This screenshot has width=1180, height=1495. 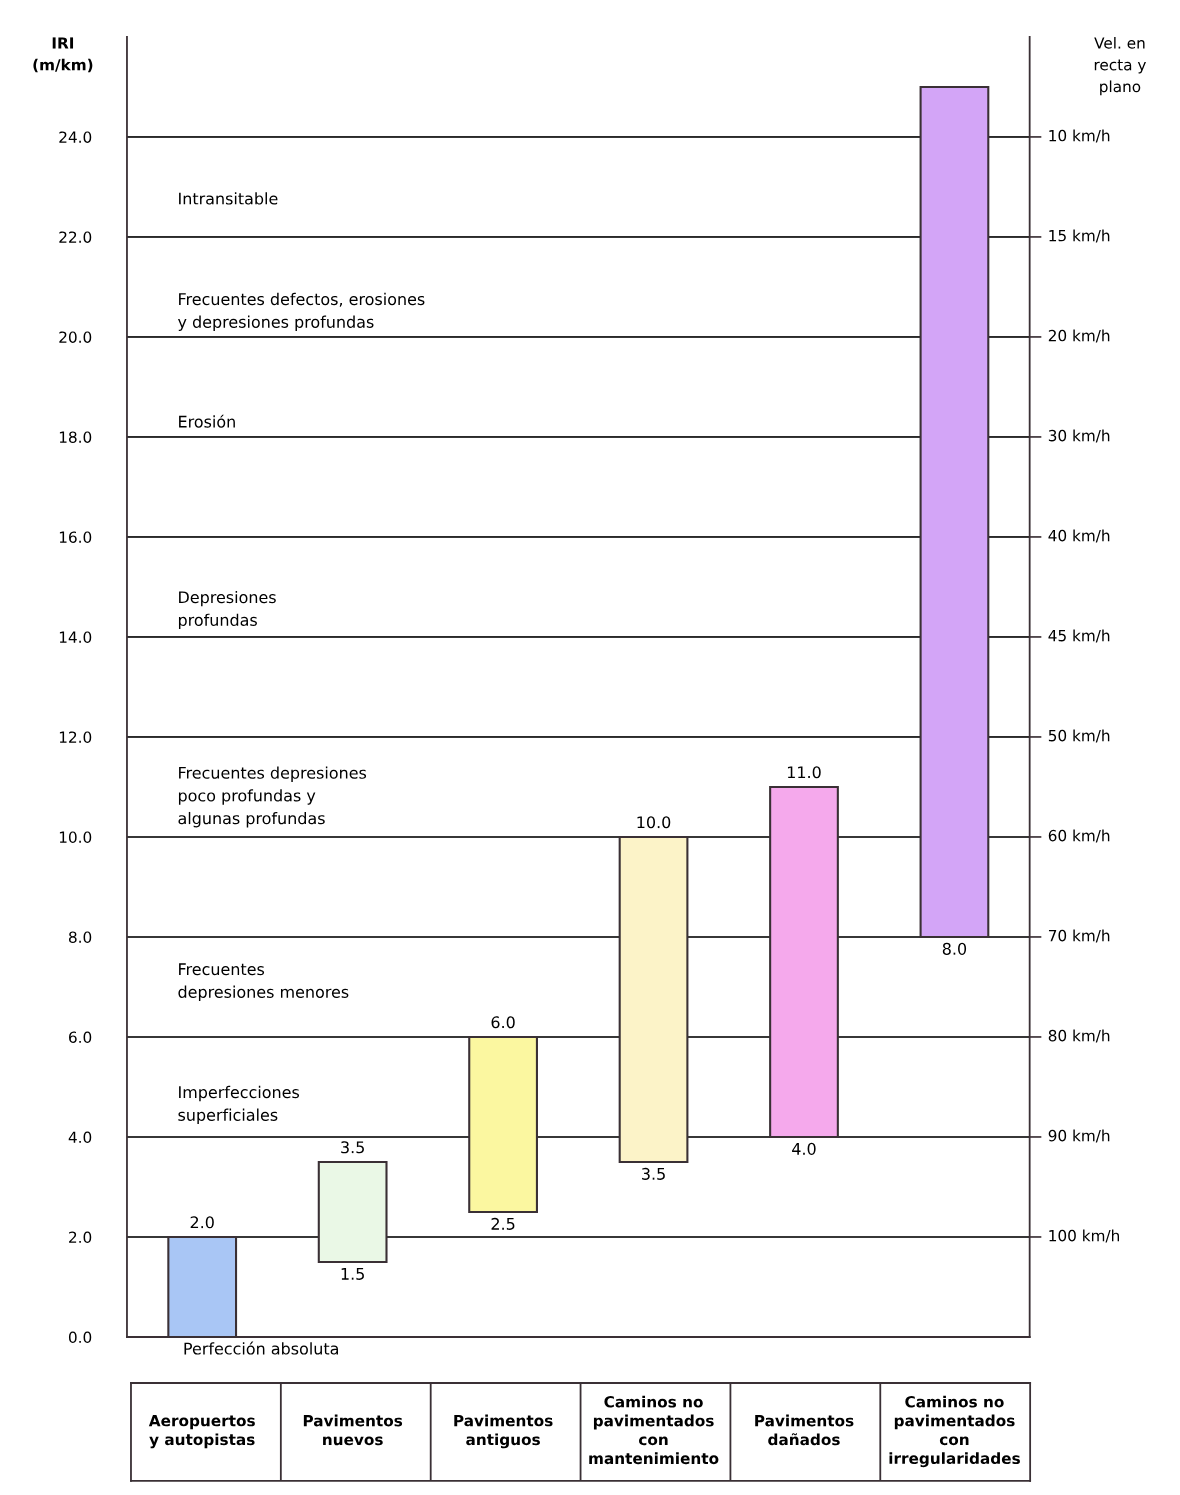 What do you see at coordinates (75, 437) in the screenshot?
I see `y-tick-label: 18.0` at bounding box center [75, 437].